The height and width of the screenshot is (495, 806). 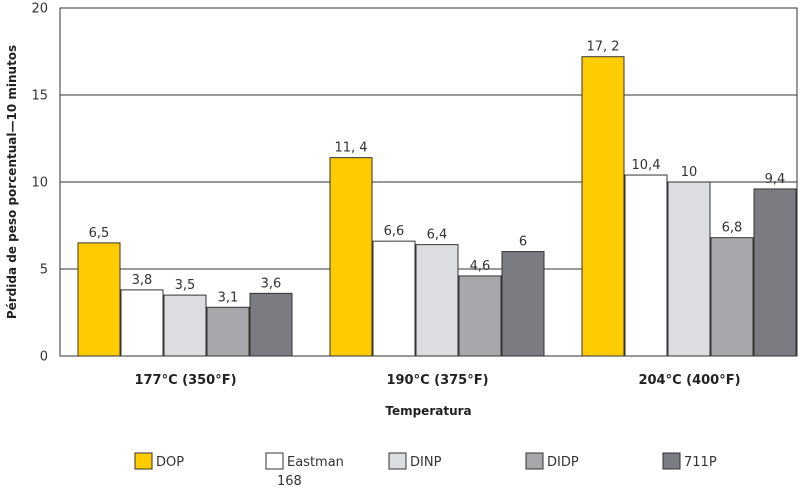 What do you see at coordinates (44, 357) in the screenshot?
I see `y-tick-label: 0` at bounding box center [44, 357].